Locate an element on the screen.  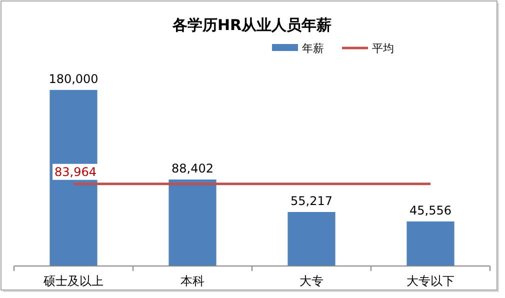
x-tick-label: 本科 is located at coordinates (192, 281).